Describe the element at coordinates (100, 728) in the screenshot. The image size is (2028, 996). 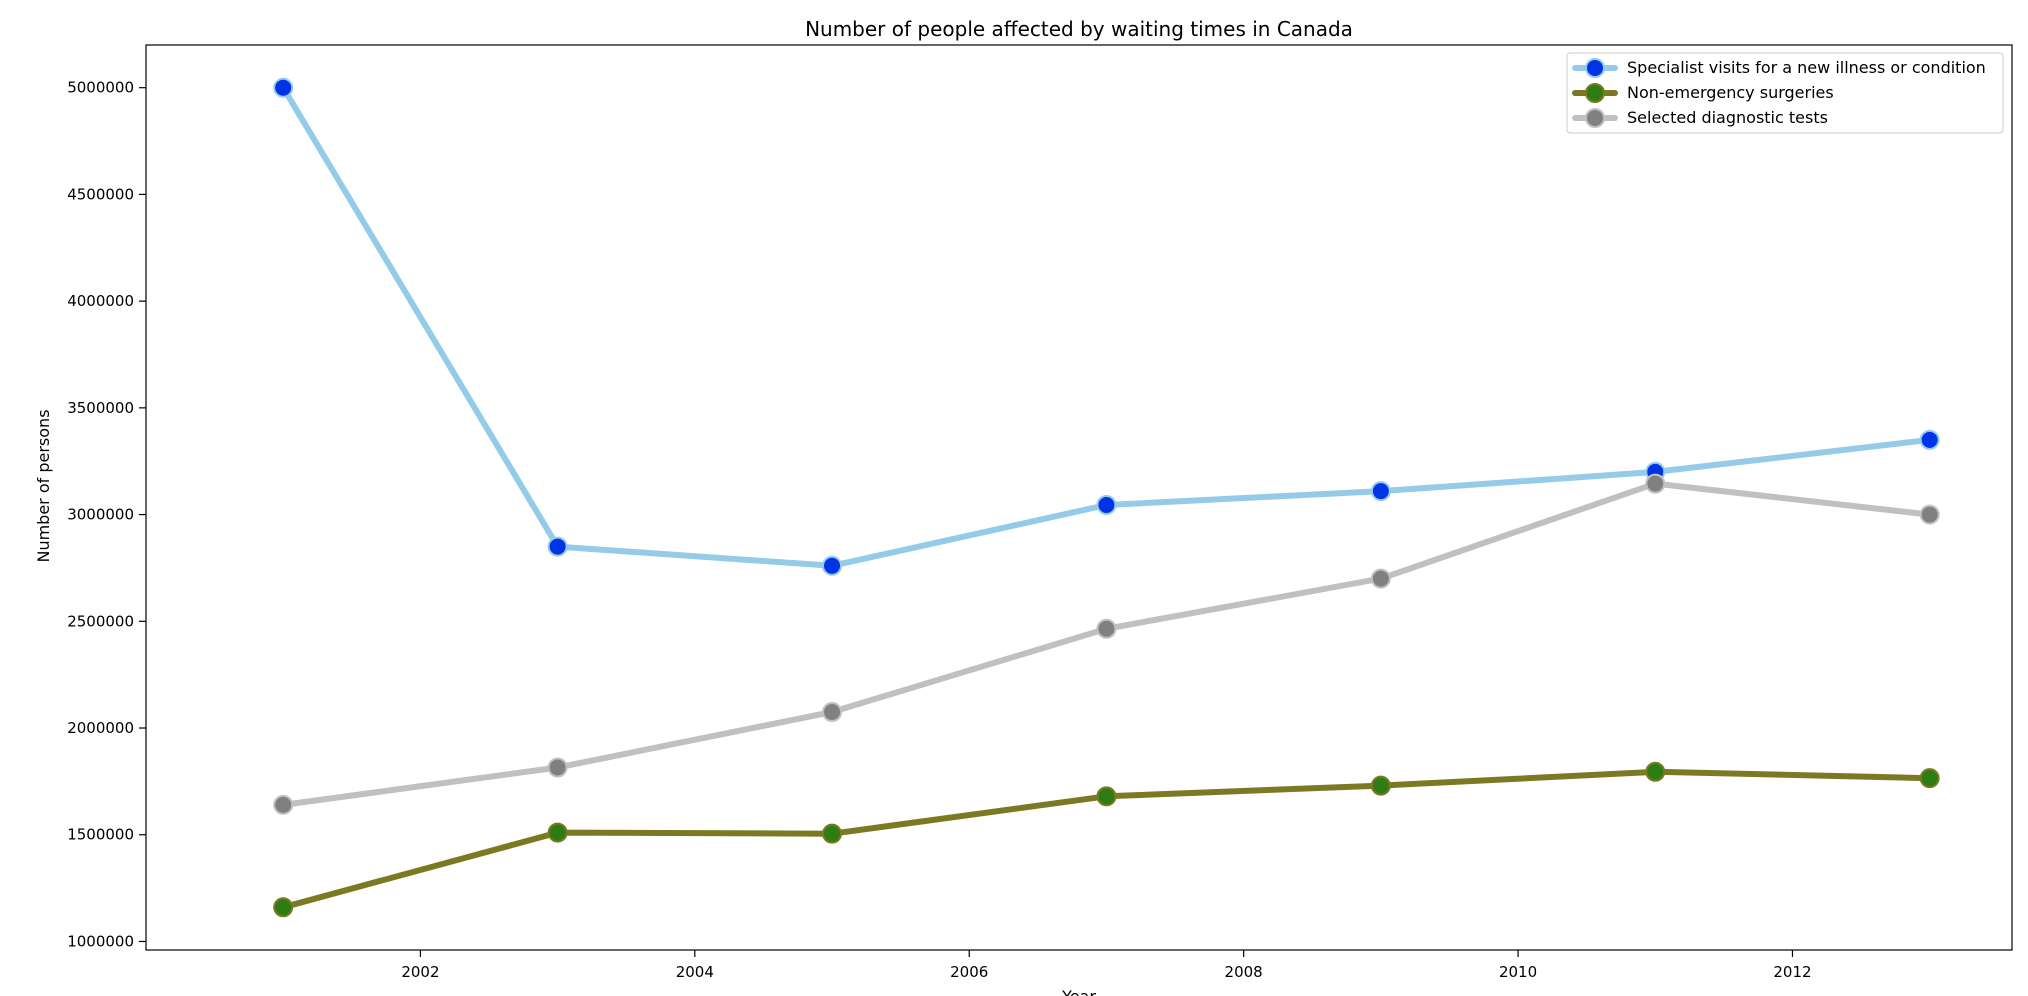
I see `y-tick-label-2: 2000000` at that location.